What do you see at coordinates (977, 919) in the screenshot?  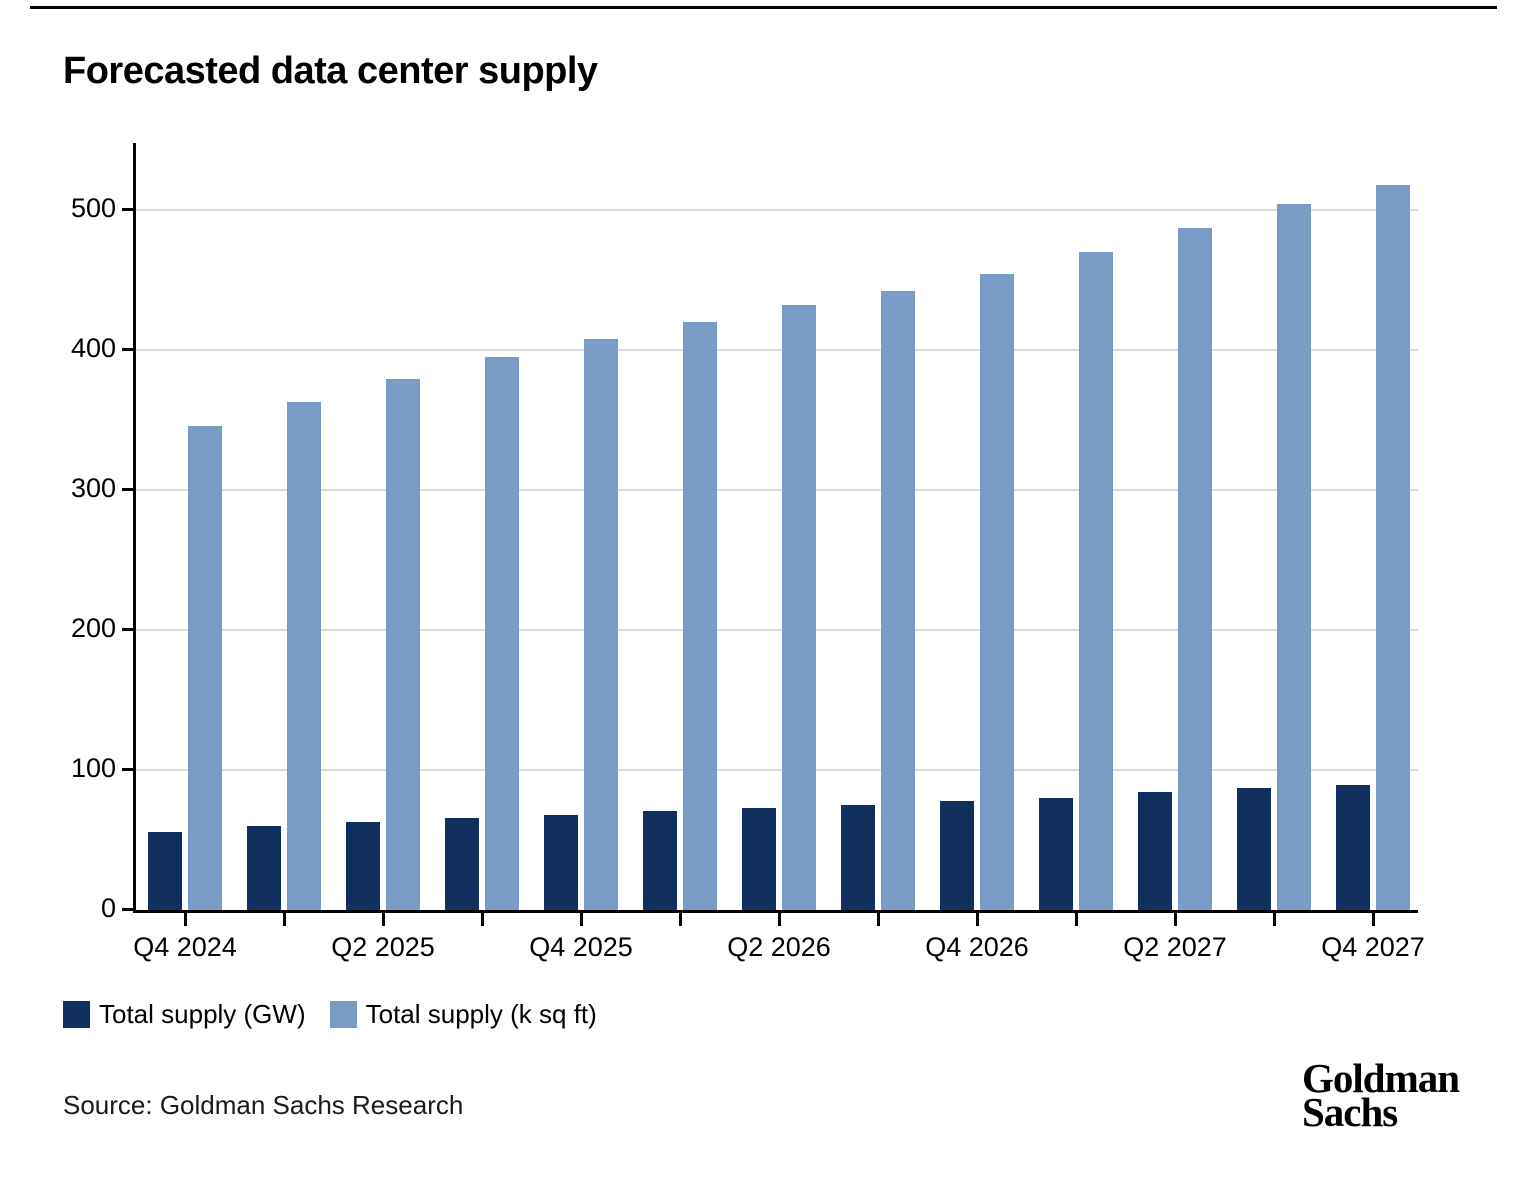 I see `x-axis-tick-q4-2026` at bounding box center [977, 919].